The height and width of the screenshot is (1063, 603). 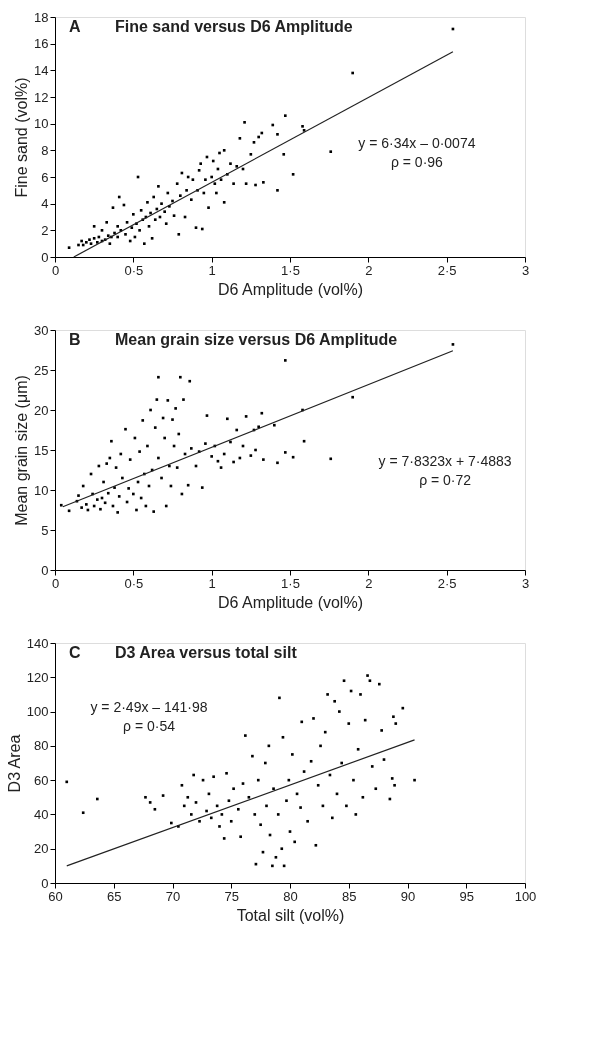 I want to click on x-tick-label: 80, so click(x=290, y=896).